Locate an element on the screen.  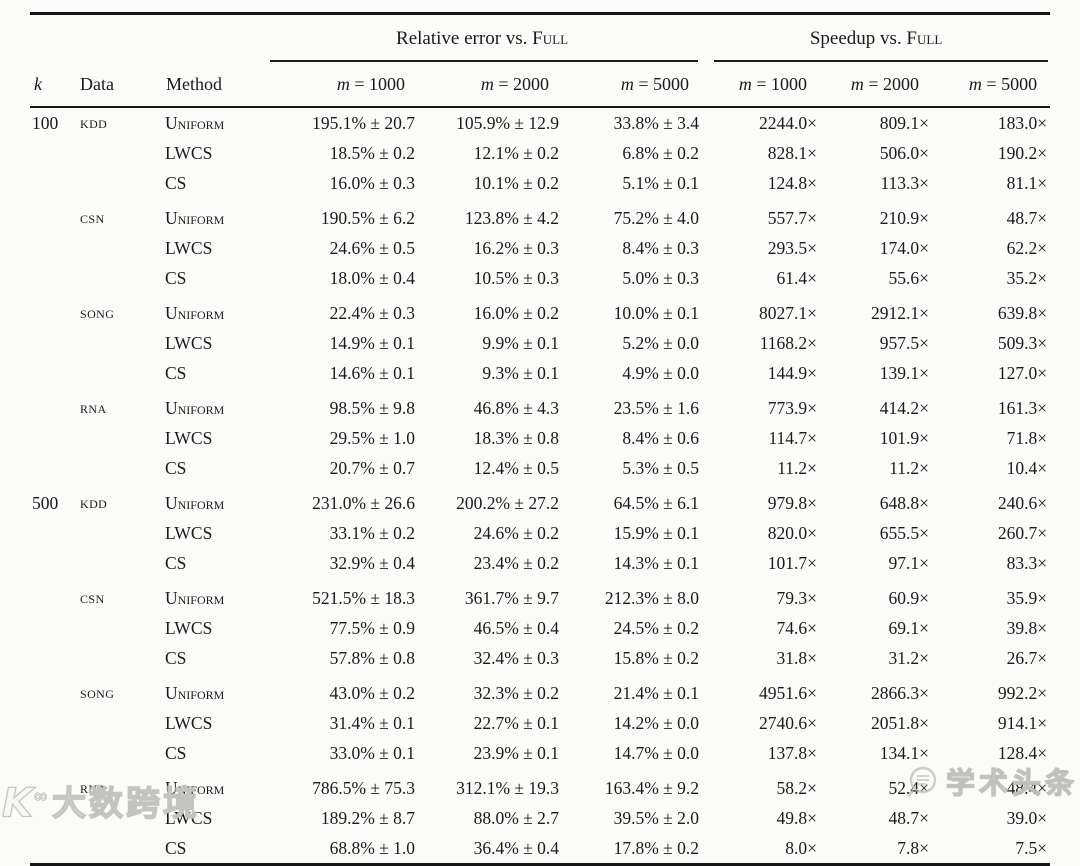
rel-error-cell: 33.1% ± 0.2 is located at coordinates (372, 533).